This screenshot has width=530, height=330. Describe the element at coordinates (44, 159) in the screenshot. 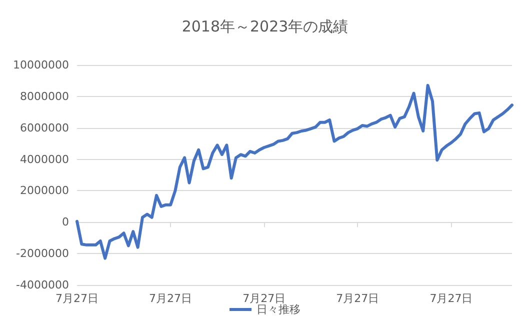

I see `y-tick-label: 4000000` at that location.